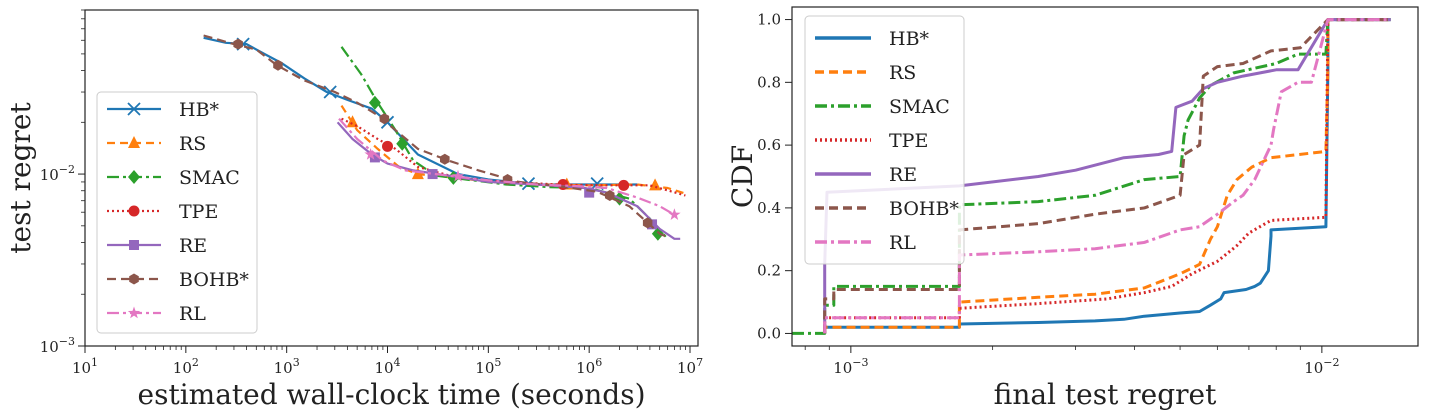 The width and height of the screenshot is (1430, 419). I want to click on x-tick-label-exp: 3, so click(296, 362).